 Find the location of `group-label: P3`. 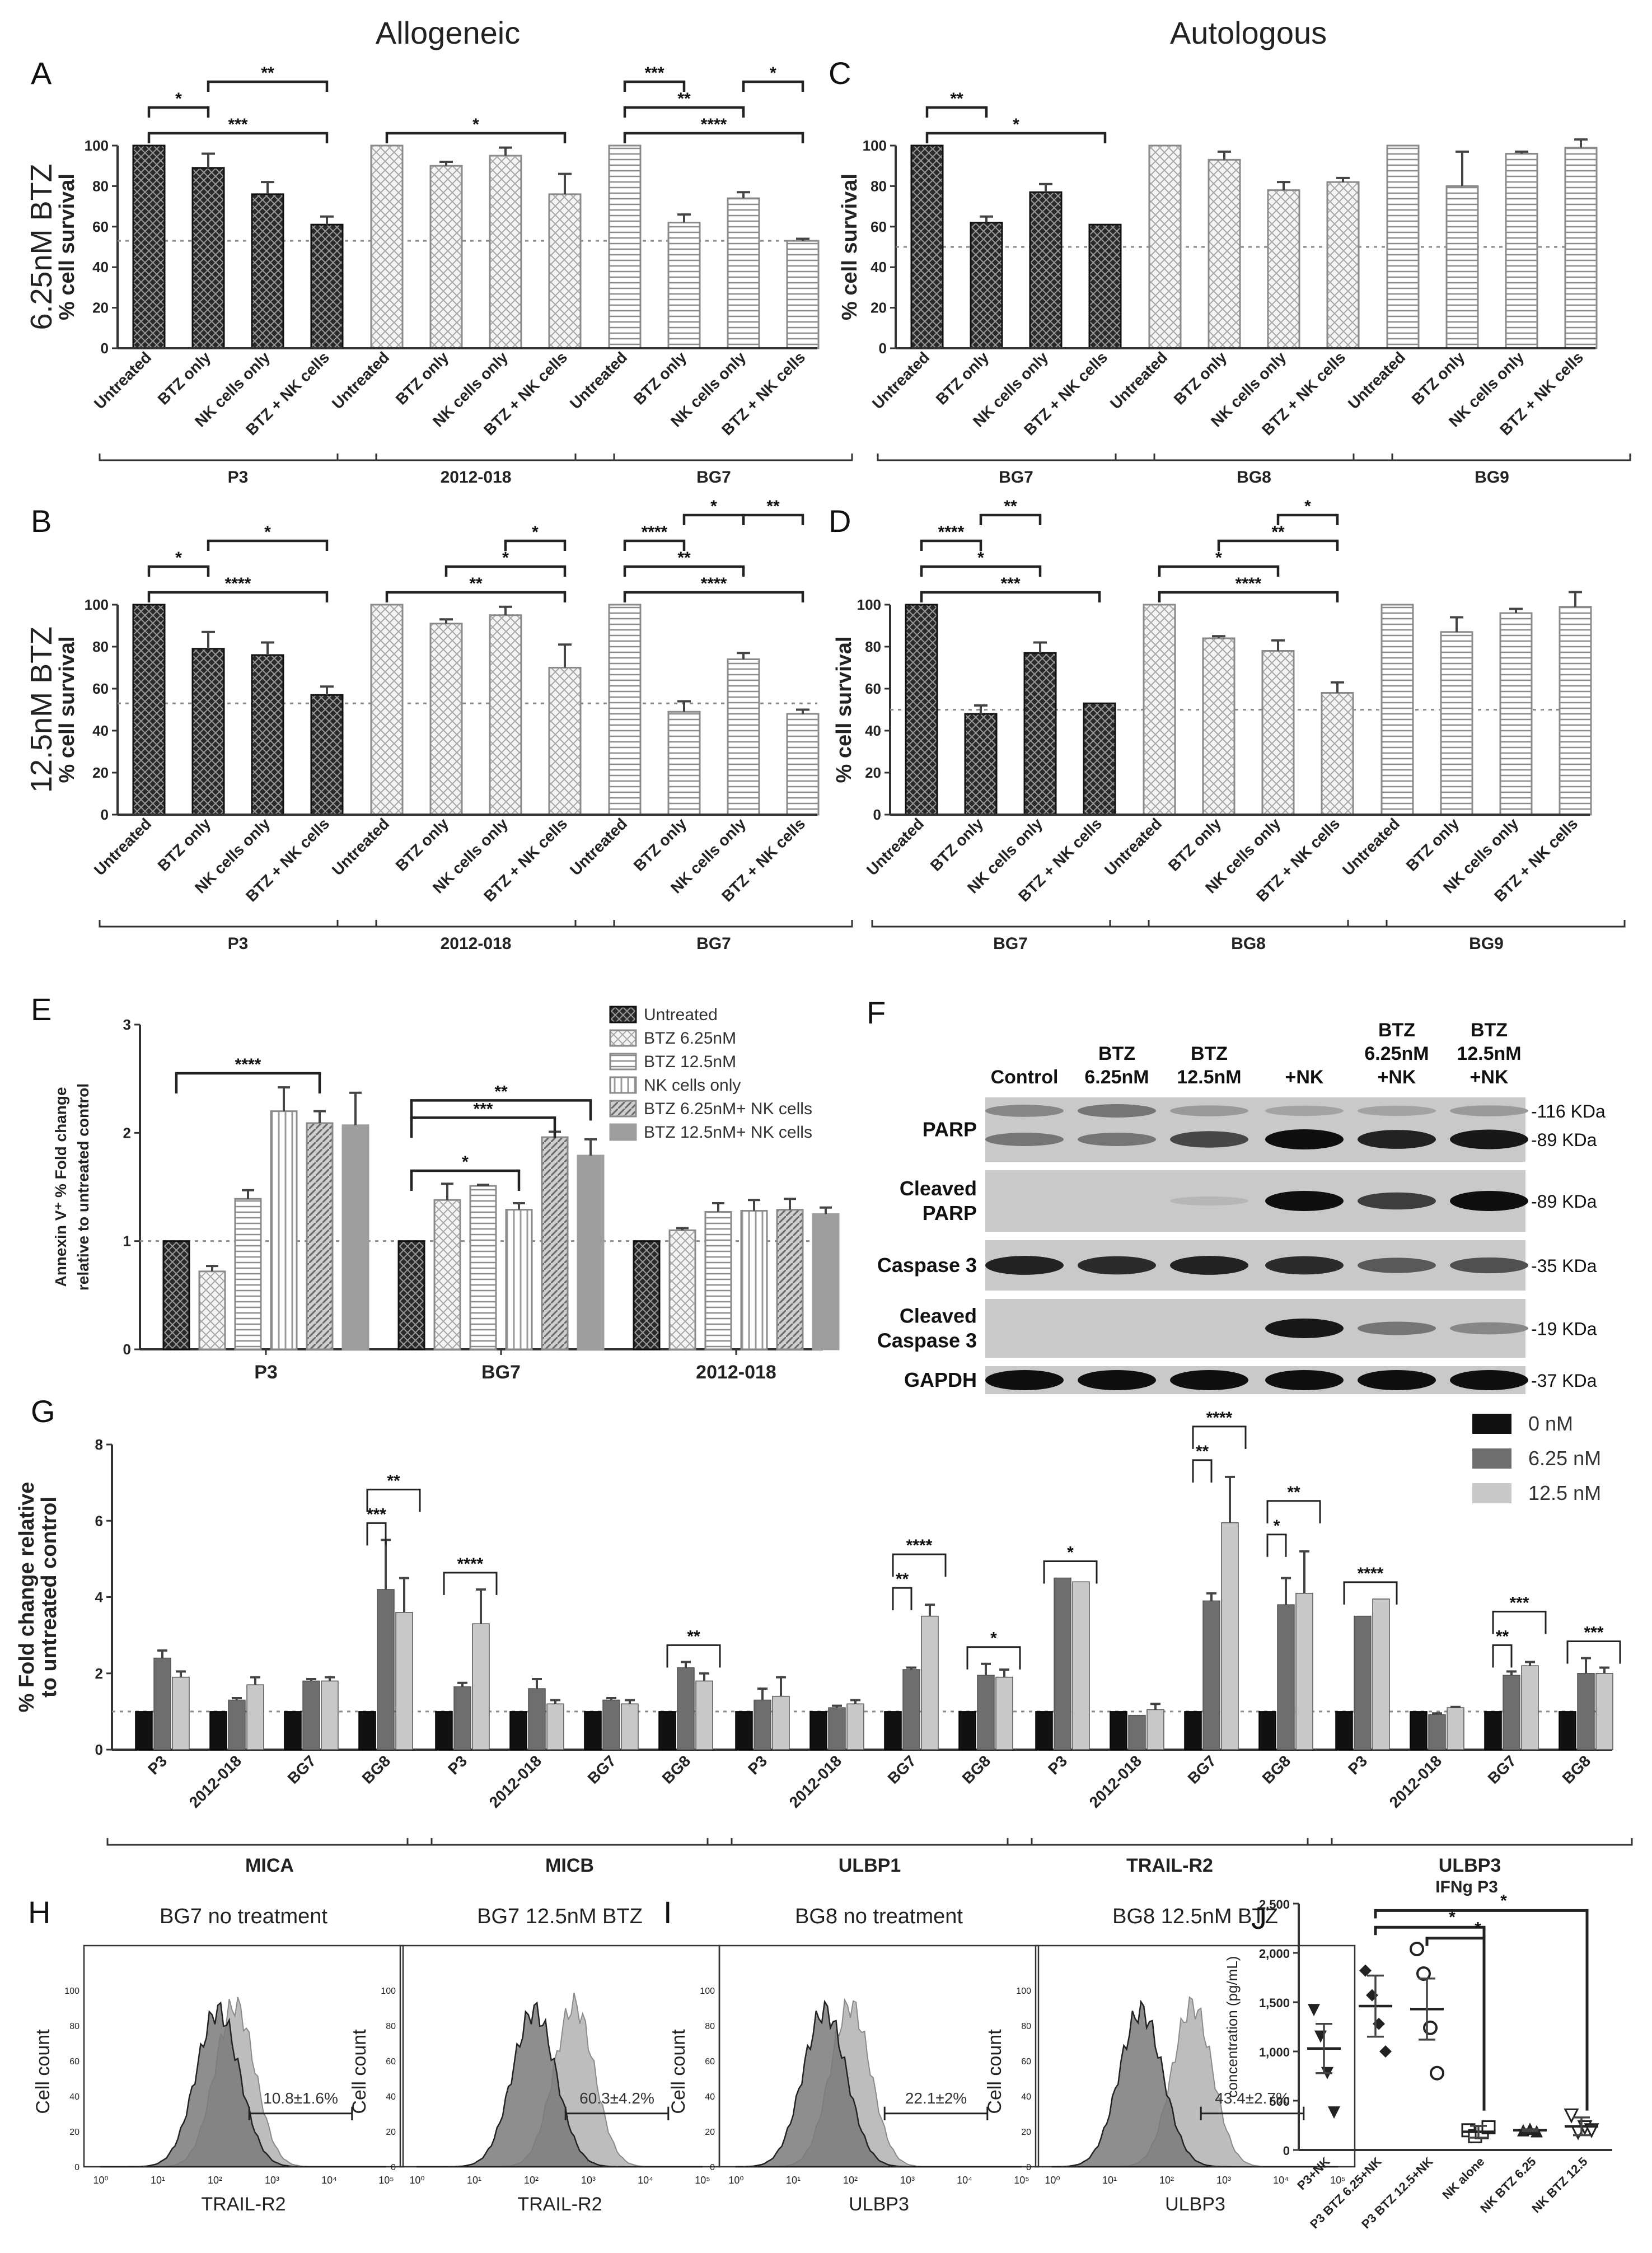

group-label: P3 is located at coordinates (238, 943).